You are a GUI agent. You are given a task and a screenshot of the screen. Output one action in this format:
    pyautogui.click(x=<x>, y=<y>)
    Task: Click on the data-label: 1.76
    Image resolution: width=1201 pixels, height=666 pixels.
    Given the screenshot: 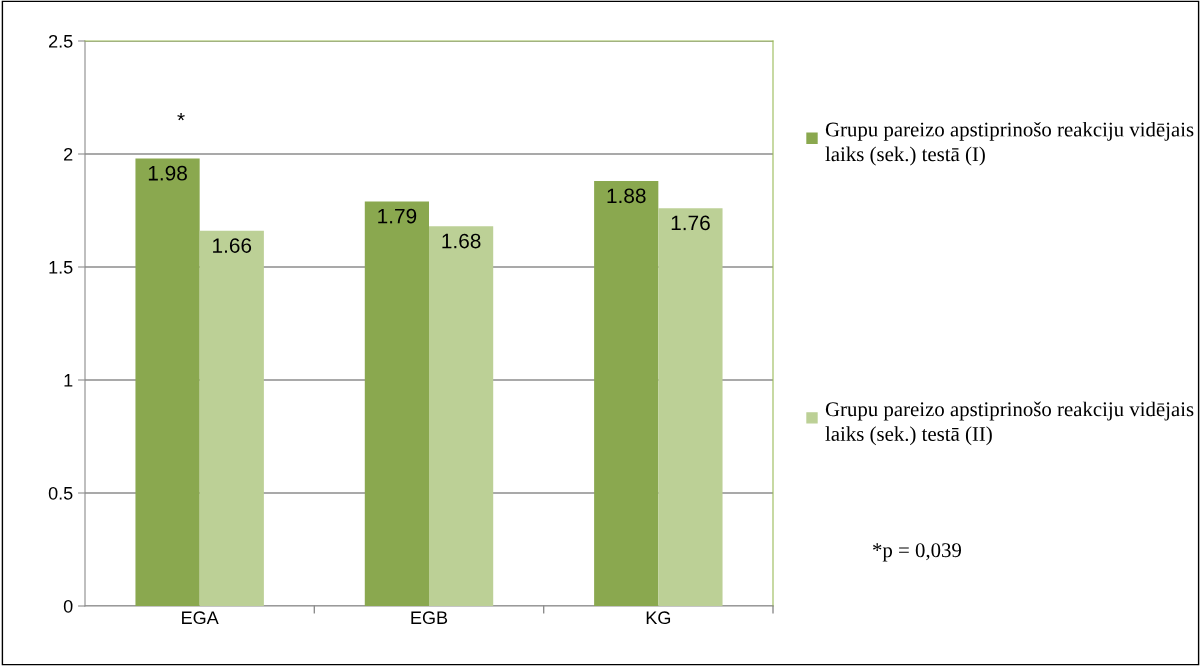 What is the action you would take?
    pyautogui.click(x=690, y=223)
    